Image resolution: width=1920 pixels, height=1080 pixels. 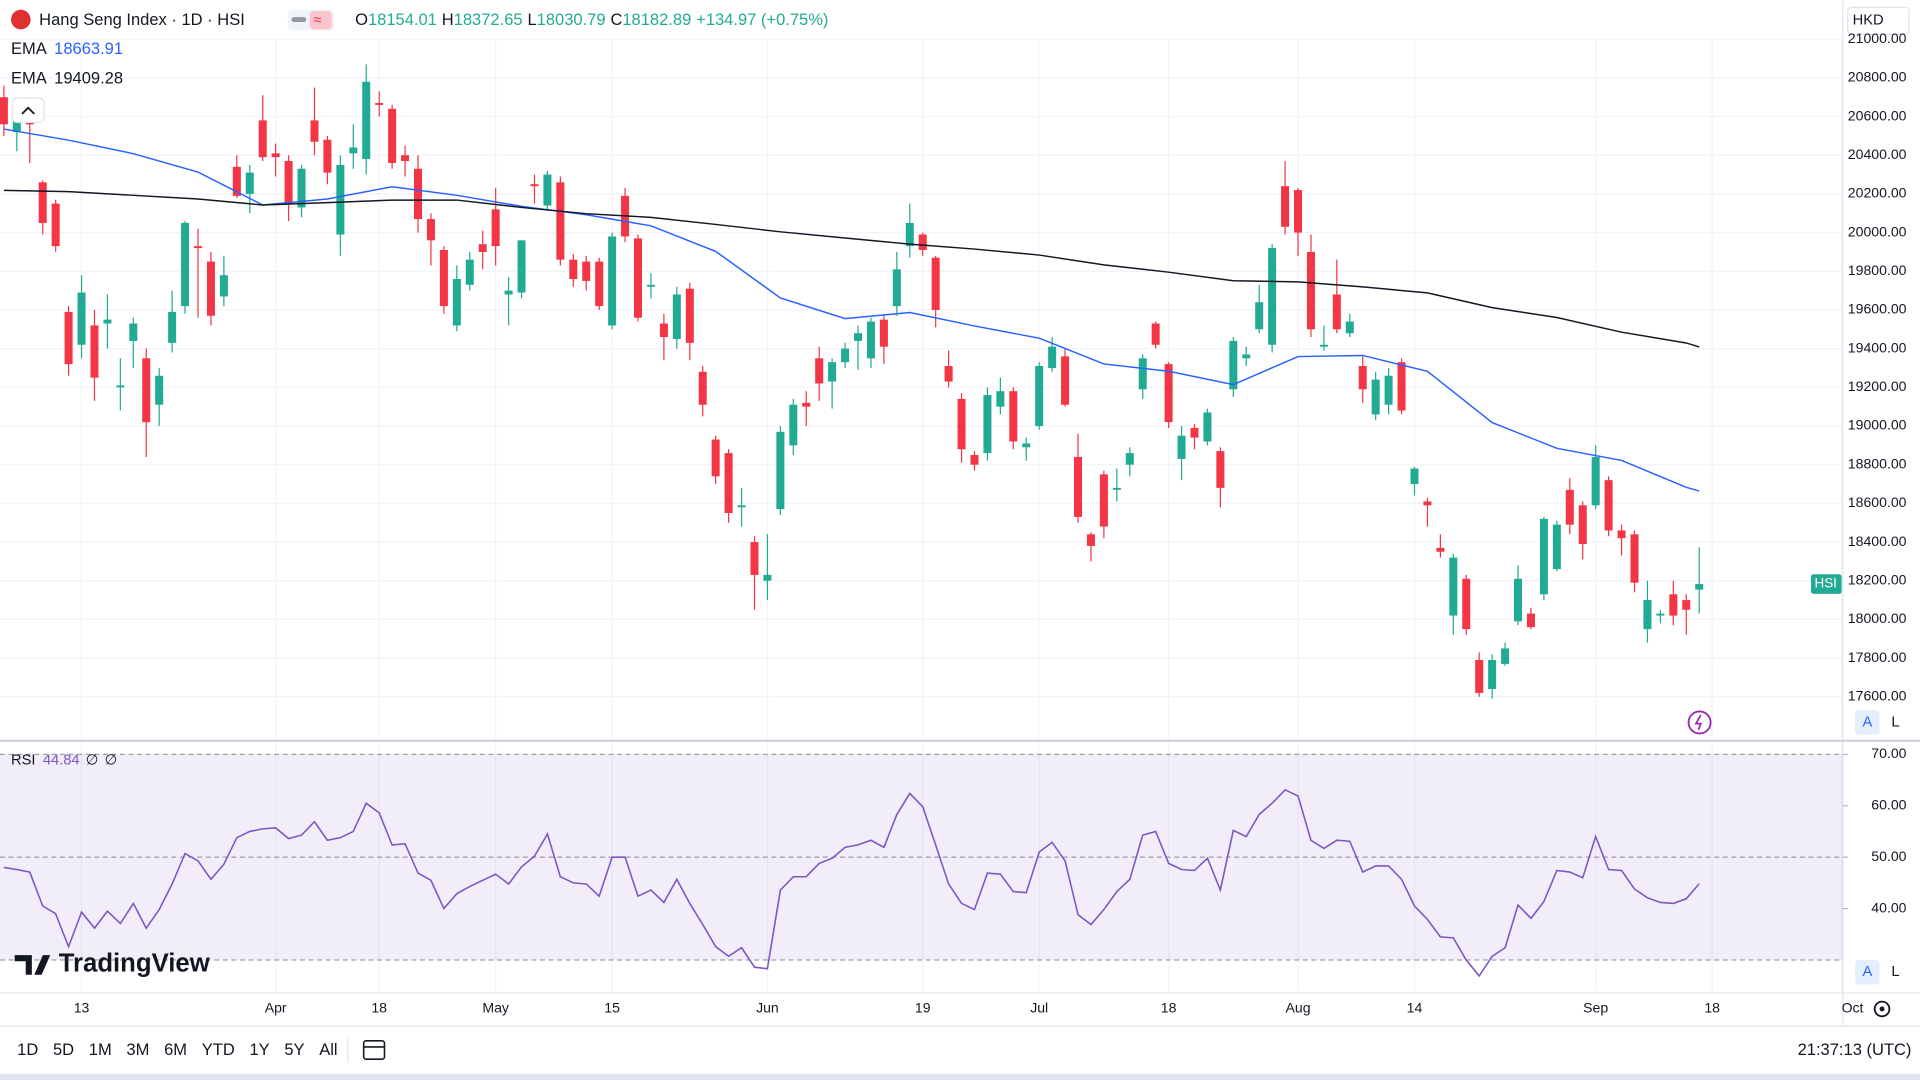 I want to click on settings-icon, so click(x=1882, y=1009).